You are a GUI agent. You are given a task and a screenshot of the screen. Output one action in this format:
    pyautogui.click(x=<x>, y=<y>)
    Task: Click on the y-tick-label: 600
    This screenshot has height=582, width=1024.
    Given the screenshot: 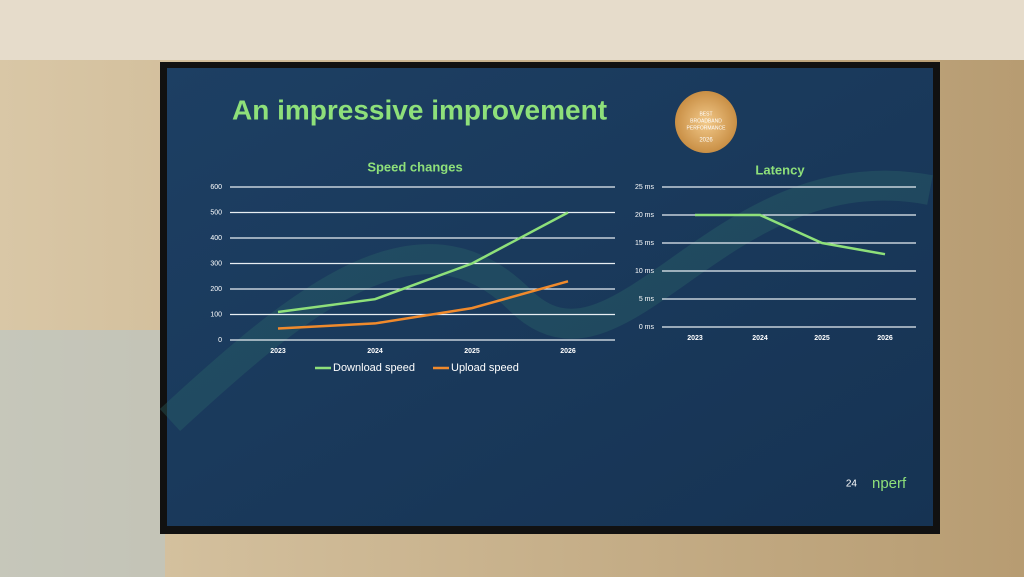 What is the action you would take?
    pyautogui.click(x=216, y=187)
    